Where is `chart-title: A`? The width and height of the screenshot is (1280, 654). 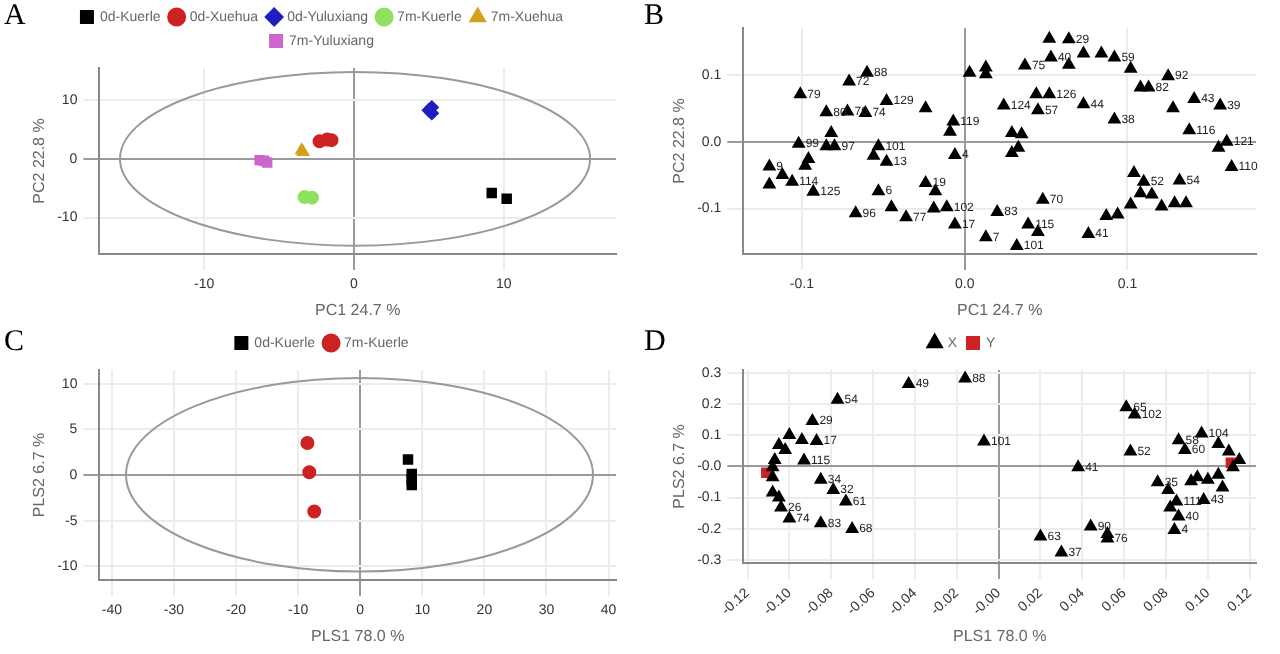 chart-title: A is located at coordinates (15, 17).